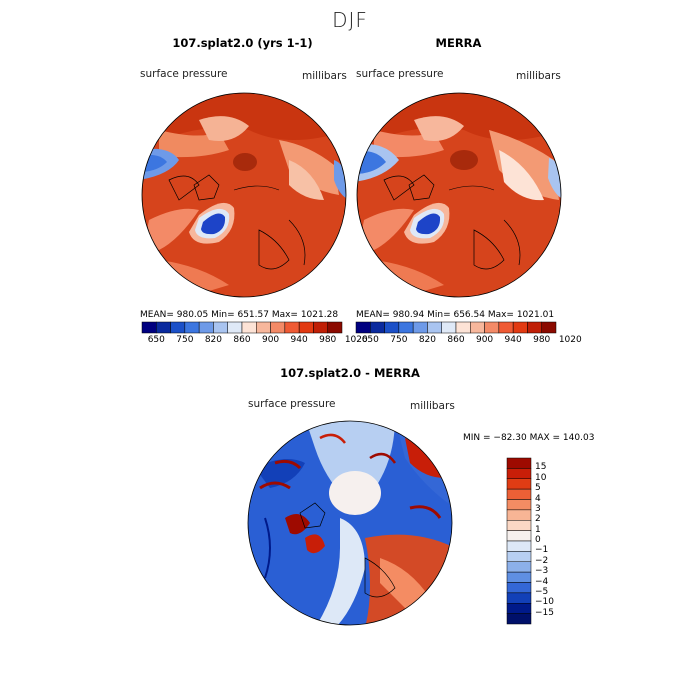 The height and width of the screenshot is (700, 700). Describe the element at coordinates (538, 498) in the screenshot. I see `colorbar-difference-tick-label: 4` at that location.